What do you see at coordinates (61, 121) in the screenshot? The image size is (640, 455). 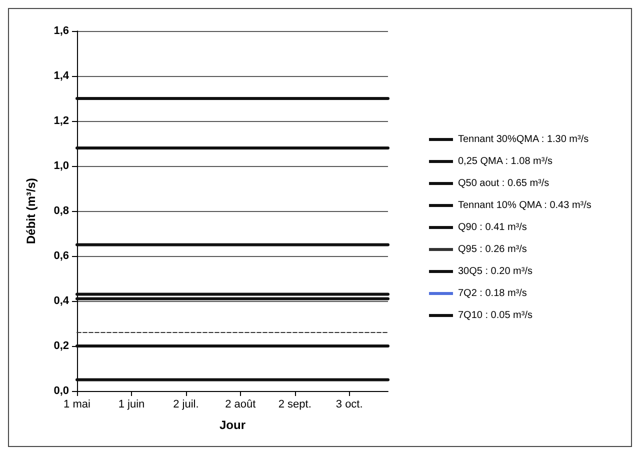 I see `y-tick-label: 1,2` at bounding box center [61, 121].